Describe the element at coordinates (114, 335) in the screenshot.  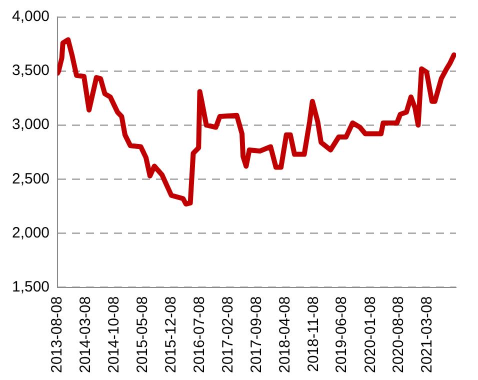
I see `x-tick-label: 2014-10-08` at that location.